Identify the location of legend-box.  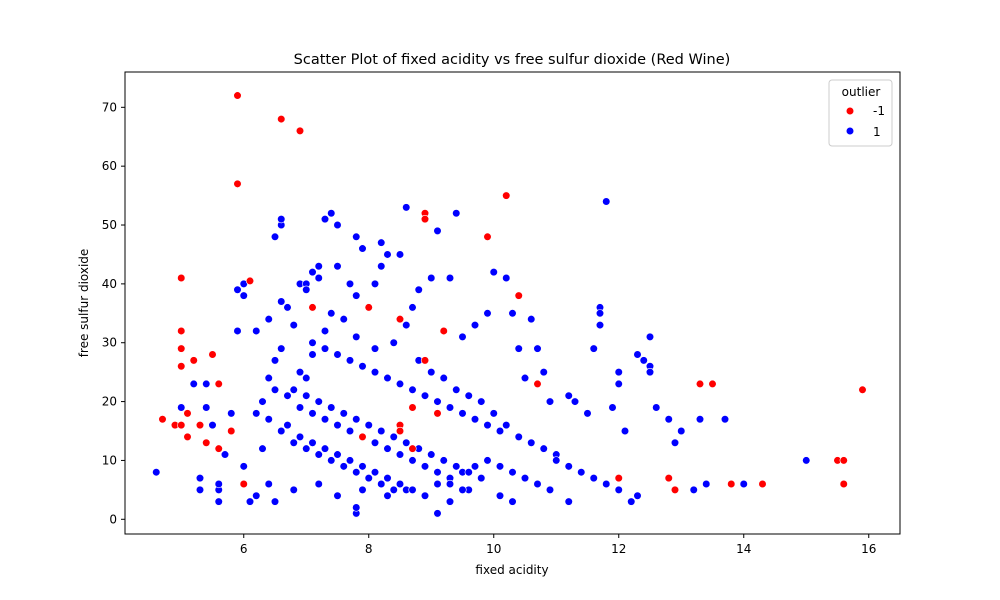
(860, 113).